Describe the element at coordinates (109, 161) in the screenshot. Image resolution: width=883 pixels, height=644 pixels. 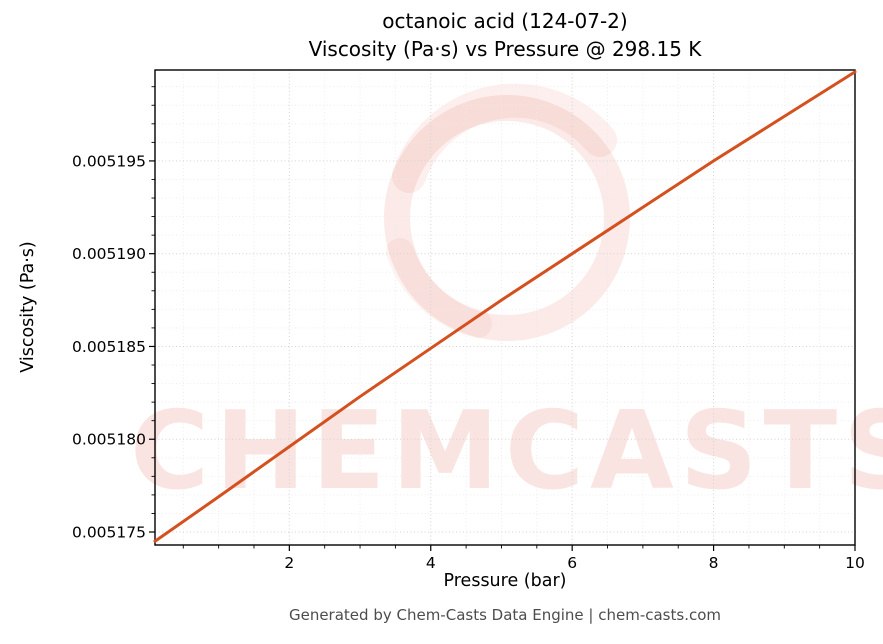
I see `y-tick-label: 0.005195` at that location.